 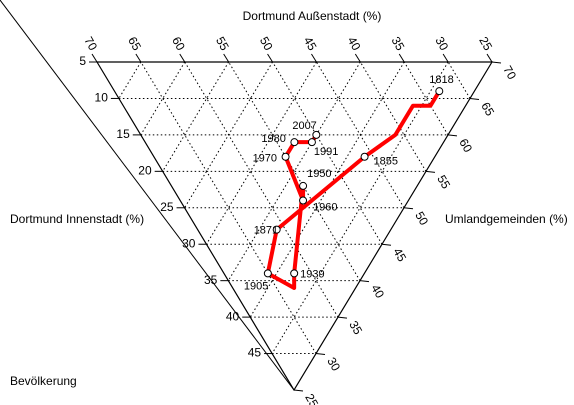 I want to click on note: Bevölkerung, so click(x=43, y=381).